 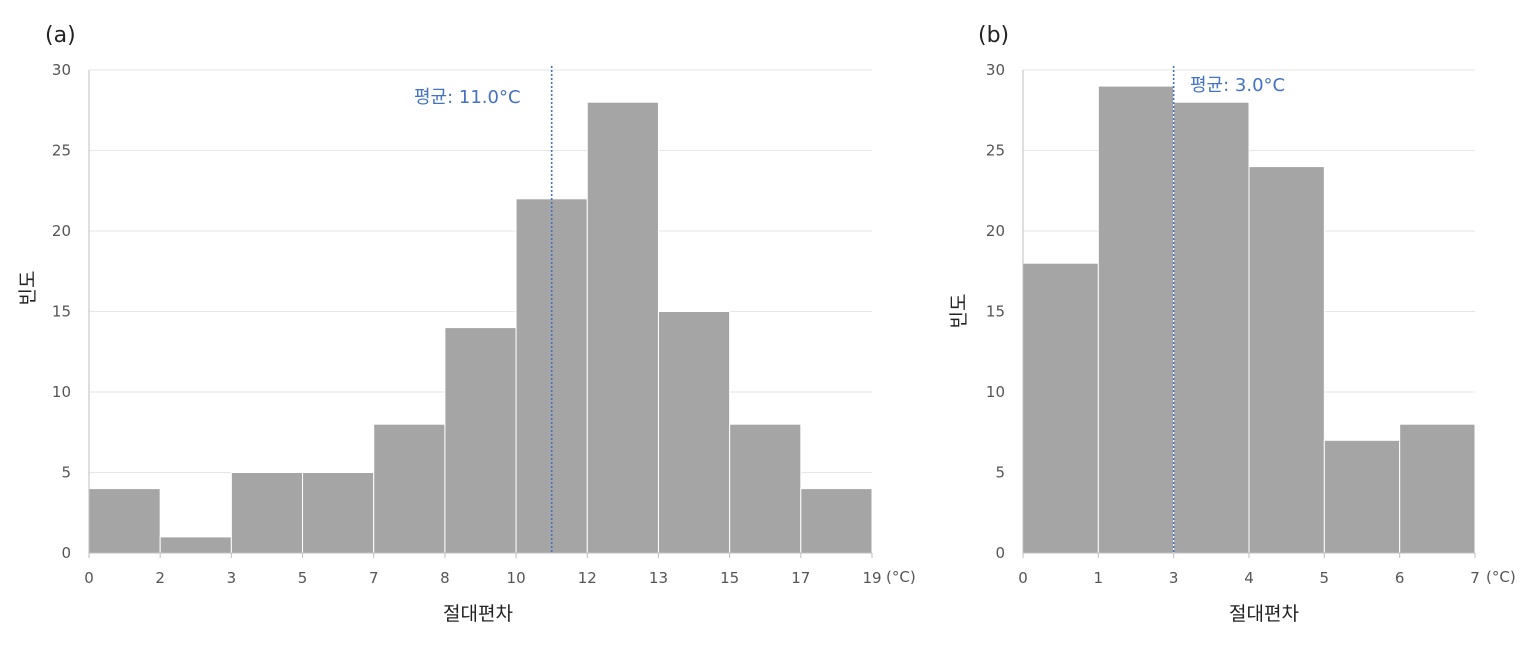 I want to click on x-tick-label: 19, so click(x=871, y=578).